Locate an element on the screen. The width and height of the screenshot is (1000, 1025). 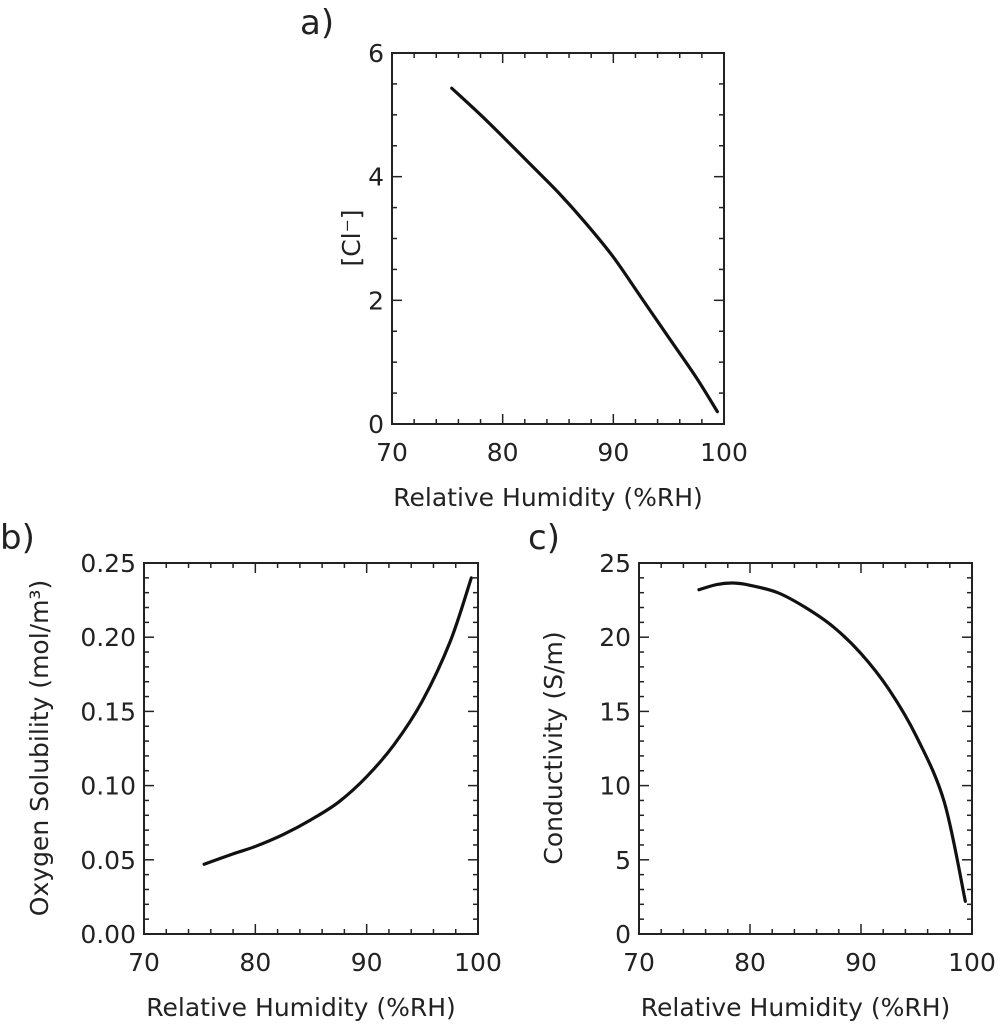
y-tick-label: 0.20 is located at coordinates (108, 637).